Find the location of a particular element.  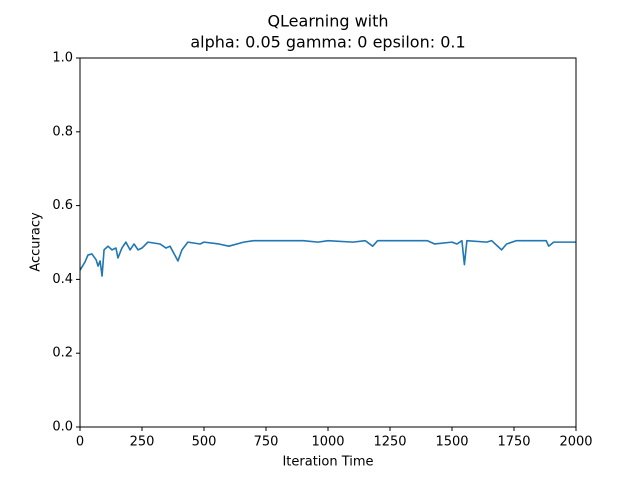

x-tick-label: 0 is located at coordinates (80, 442).